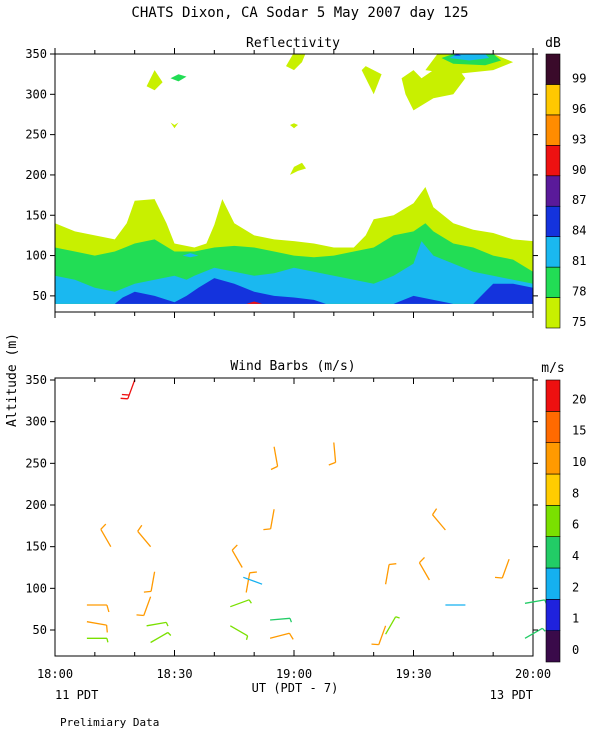  What do you see at coordinates (579, 399) in the screenshot?
I see `wind-colorbar-label: 20` at bounding box center [579, 399].